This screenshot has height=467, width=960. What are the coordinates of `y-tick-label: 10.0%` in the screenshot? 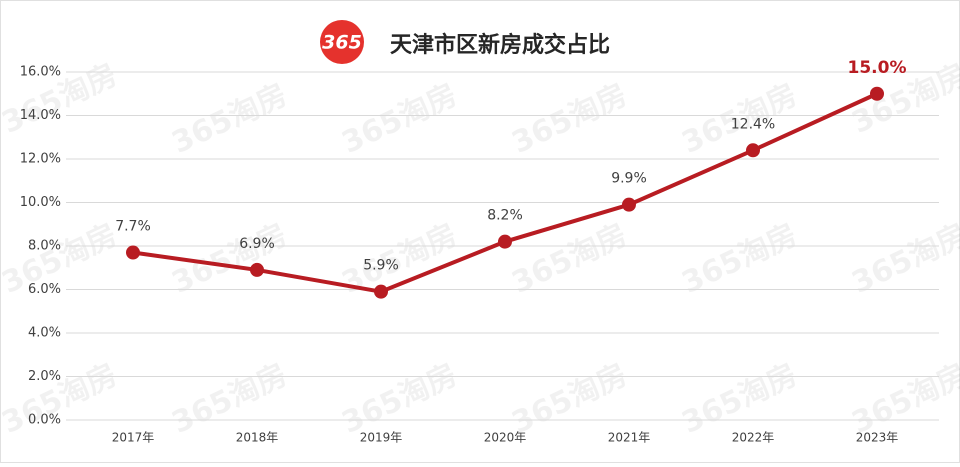 It's located at (40, 202).